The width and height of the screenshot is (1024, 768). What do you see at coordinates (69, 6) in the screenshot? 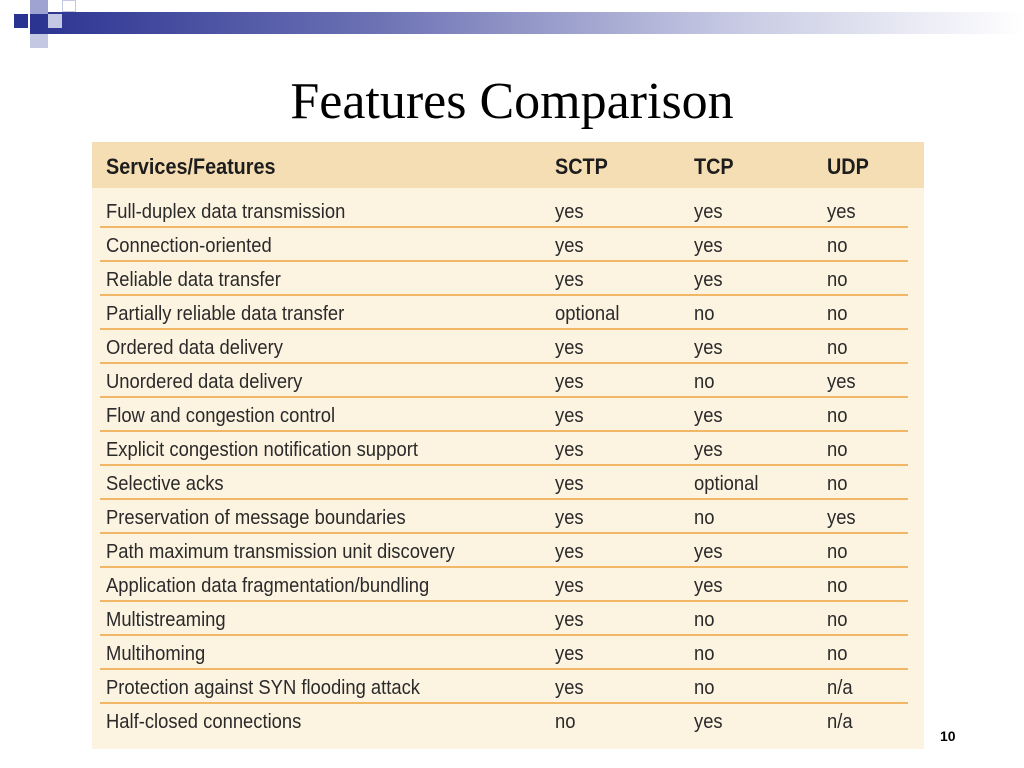
I see `decoration-square-white` at bounding box center [69, 6].